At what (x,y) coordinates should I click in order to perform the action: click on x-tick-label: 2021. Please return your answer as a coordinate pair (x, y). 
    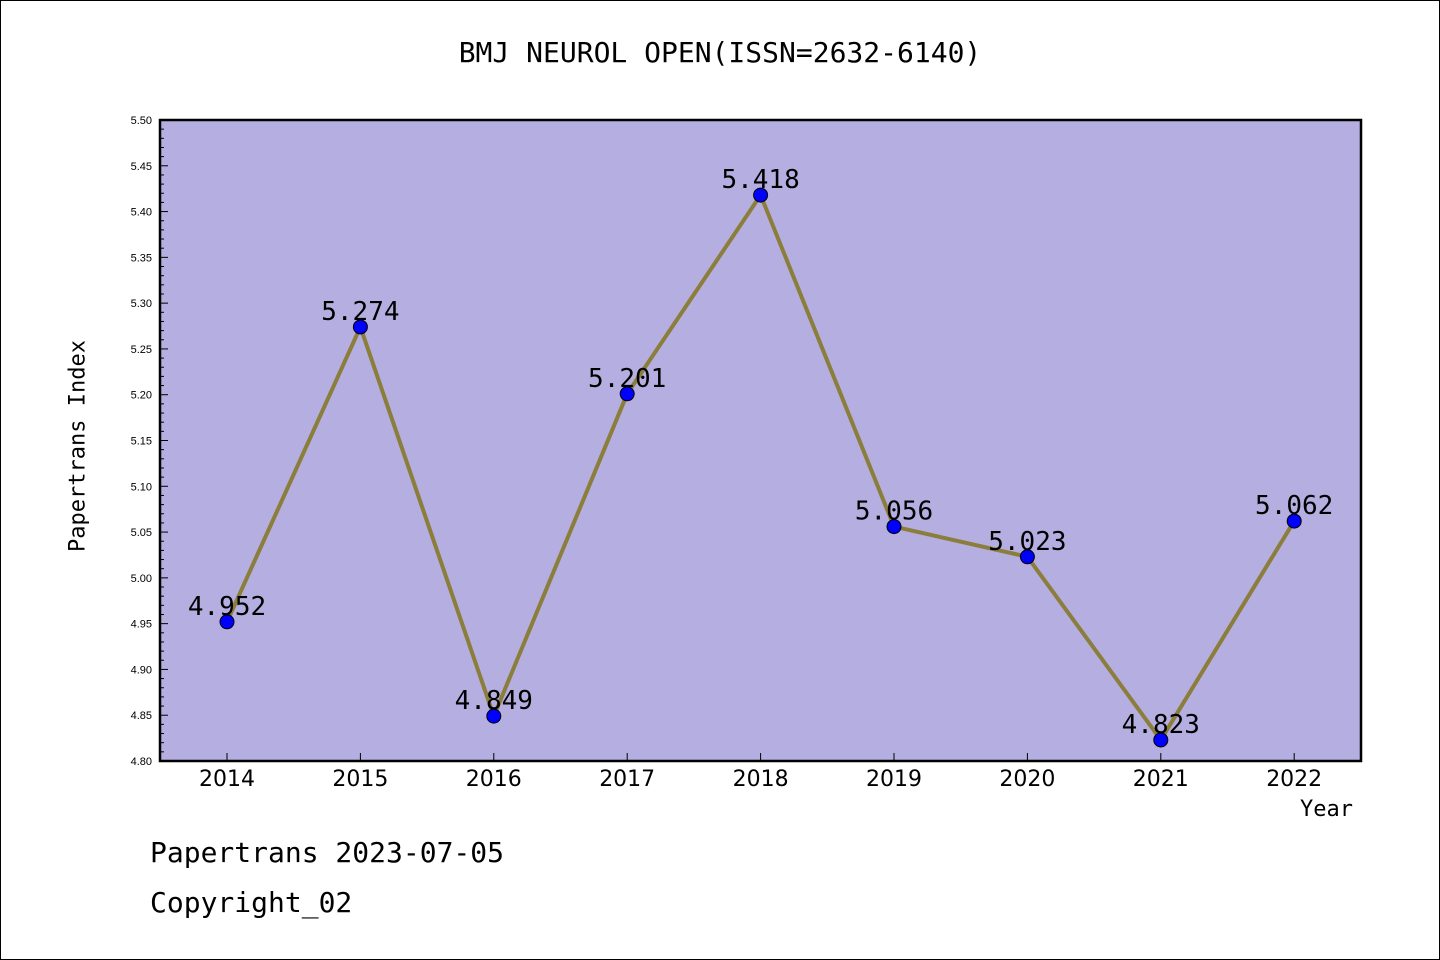
    Looking at the image, I should click on (1161, 779).